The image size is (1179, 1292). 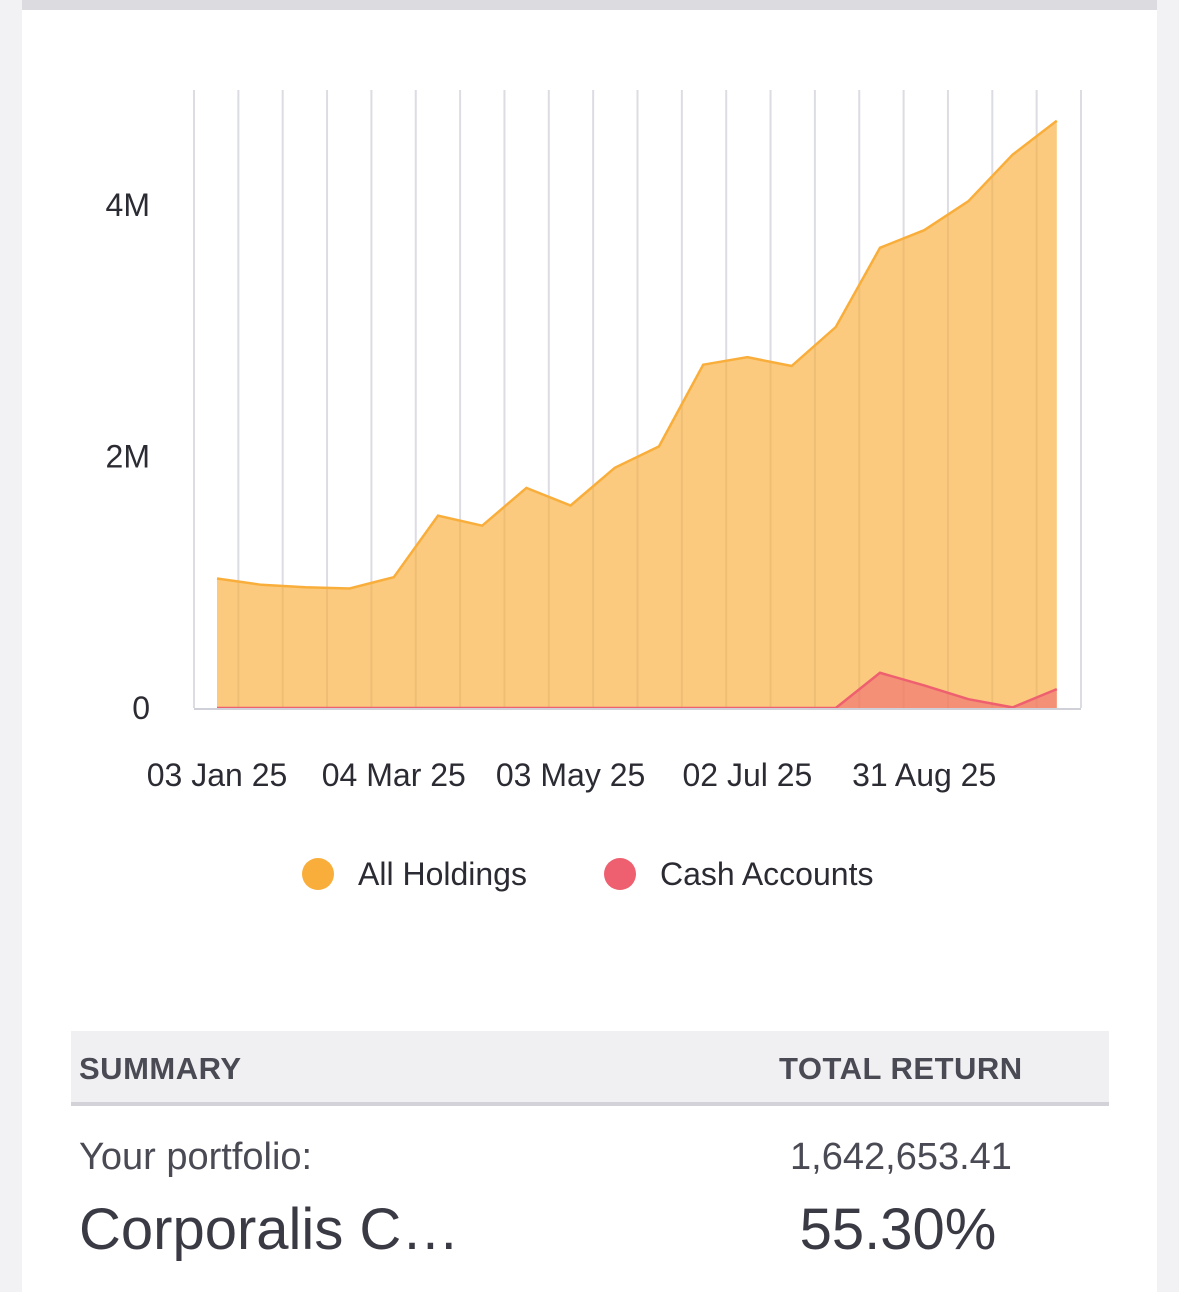 I want to click on legend-item-all-holdings: All Holdings, so click(x=414, y=874).